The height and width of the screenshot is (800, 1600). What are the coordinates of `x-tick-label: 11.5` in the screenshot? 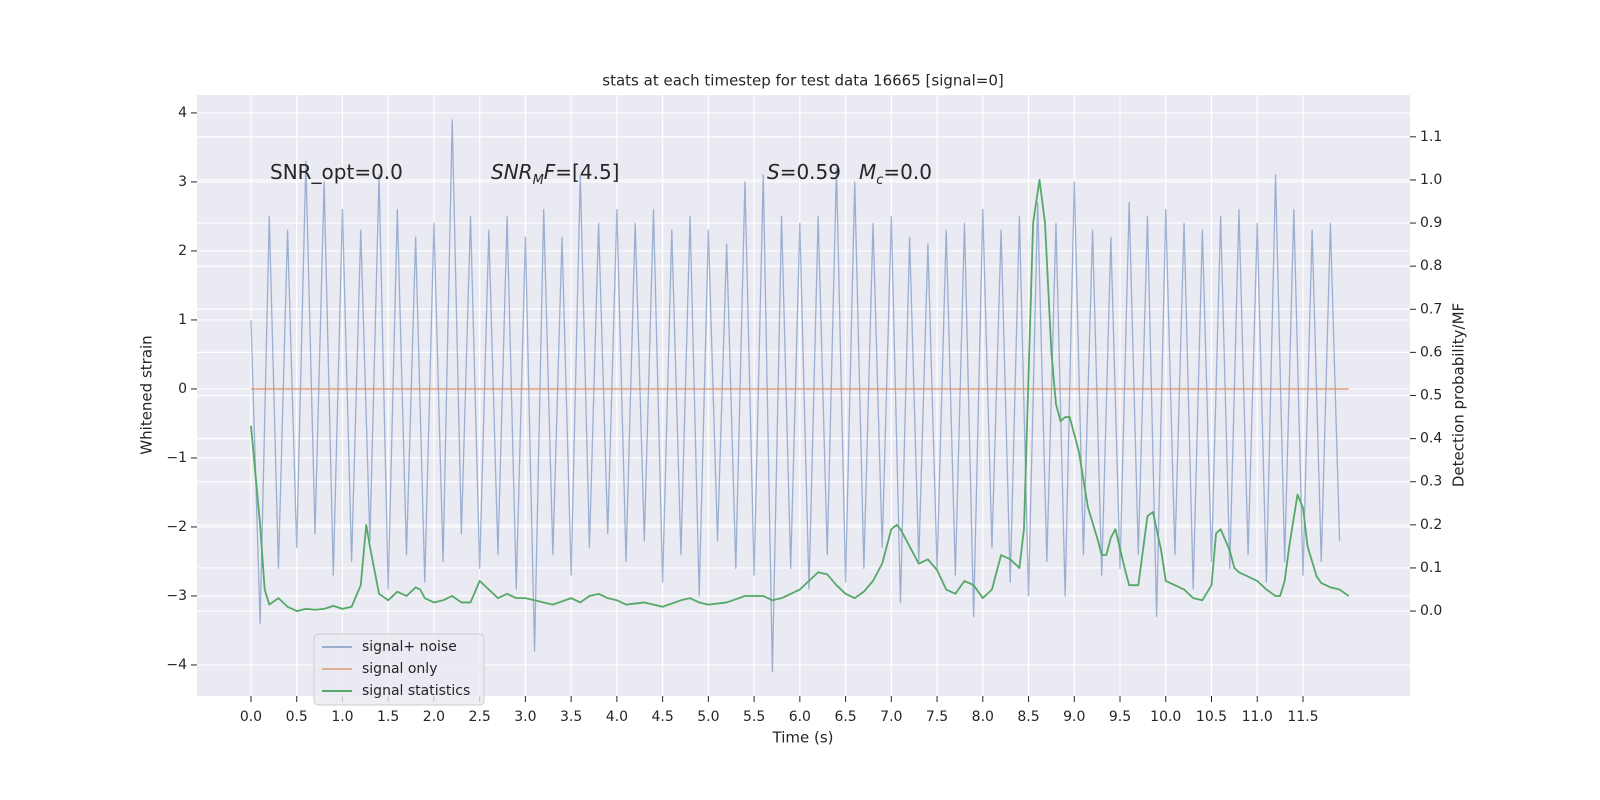 It's located at (1302, 717).